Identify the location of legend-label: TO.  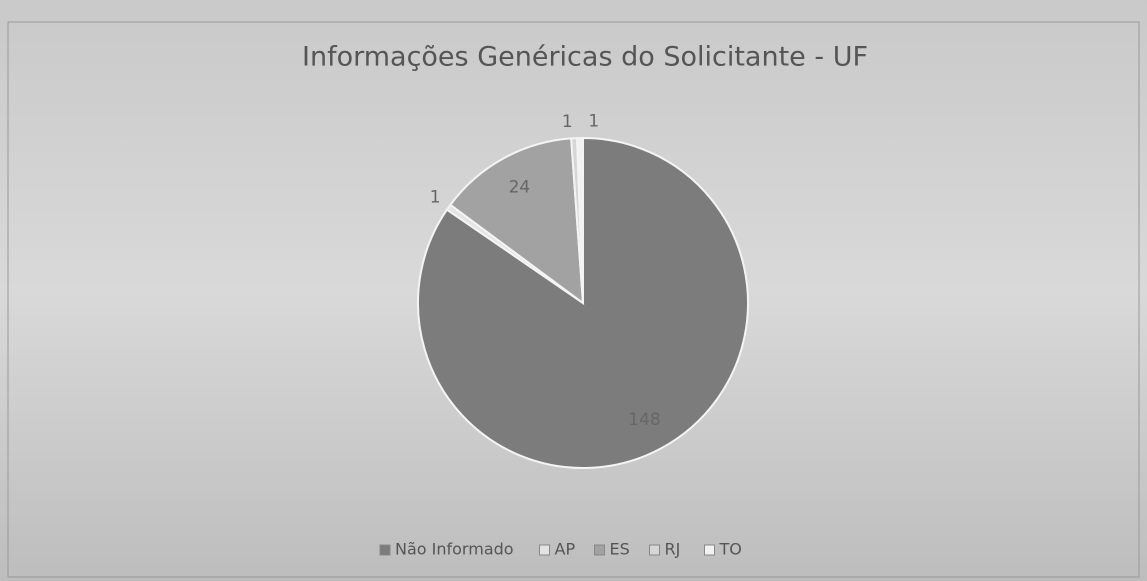
(730, 549).